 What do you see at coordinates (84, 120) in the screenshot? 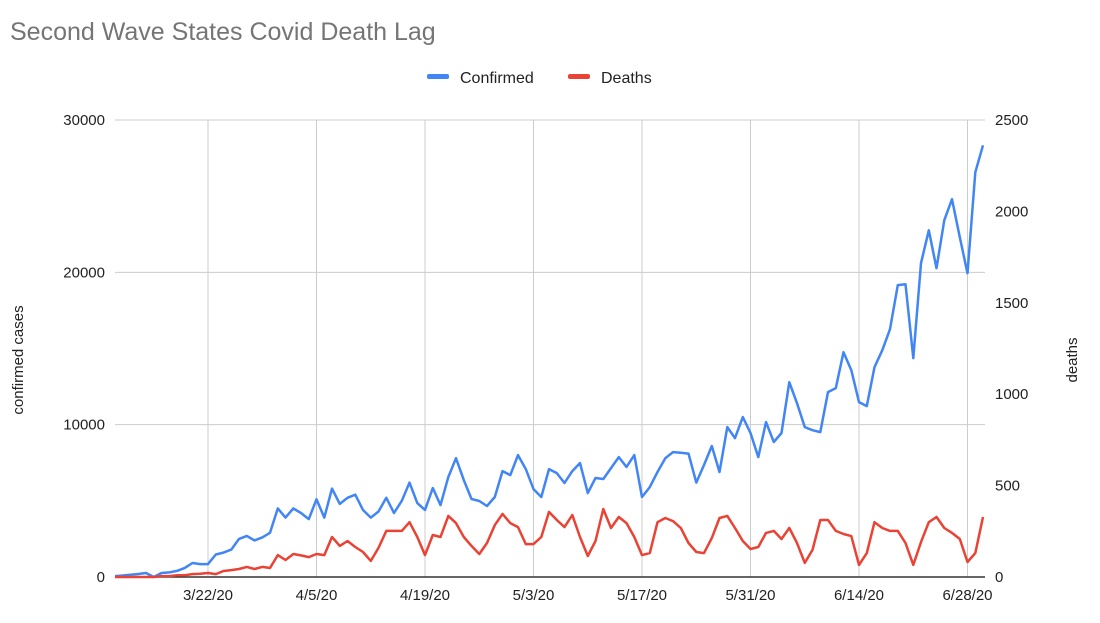
I see `y-tick-label: 30000` at bounding box center [84, 120].